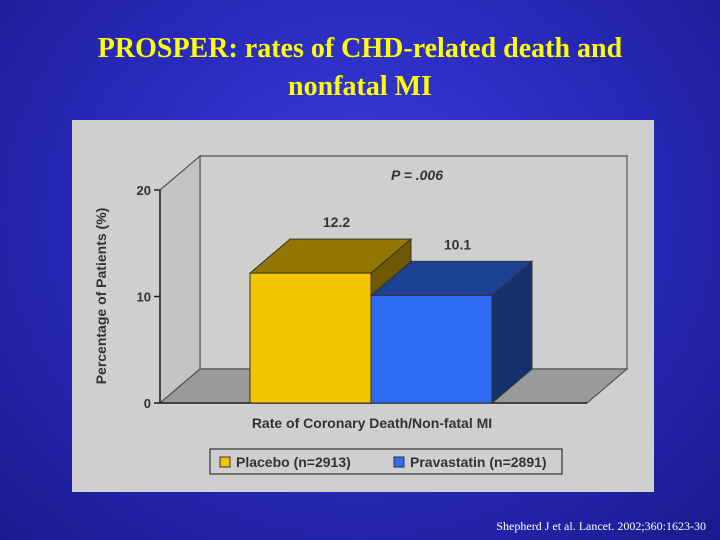 Image resolution: width=720 pixels, height=540 pixels. Describe the element at coordinates (360, 86) in the screenshot. I see `slide-title-line-2: nonfatal MI` at that location.